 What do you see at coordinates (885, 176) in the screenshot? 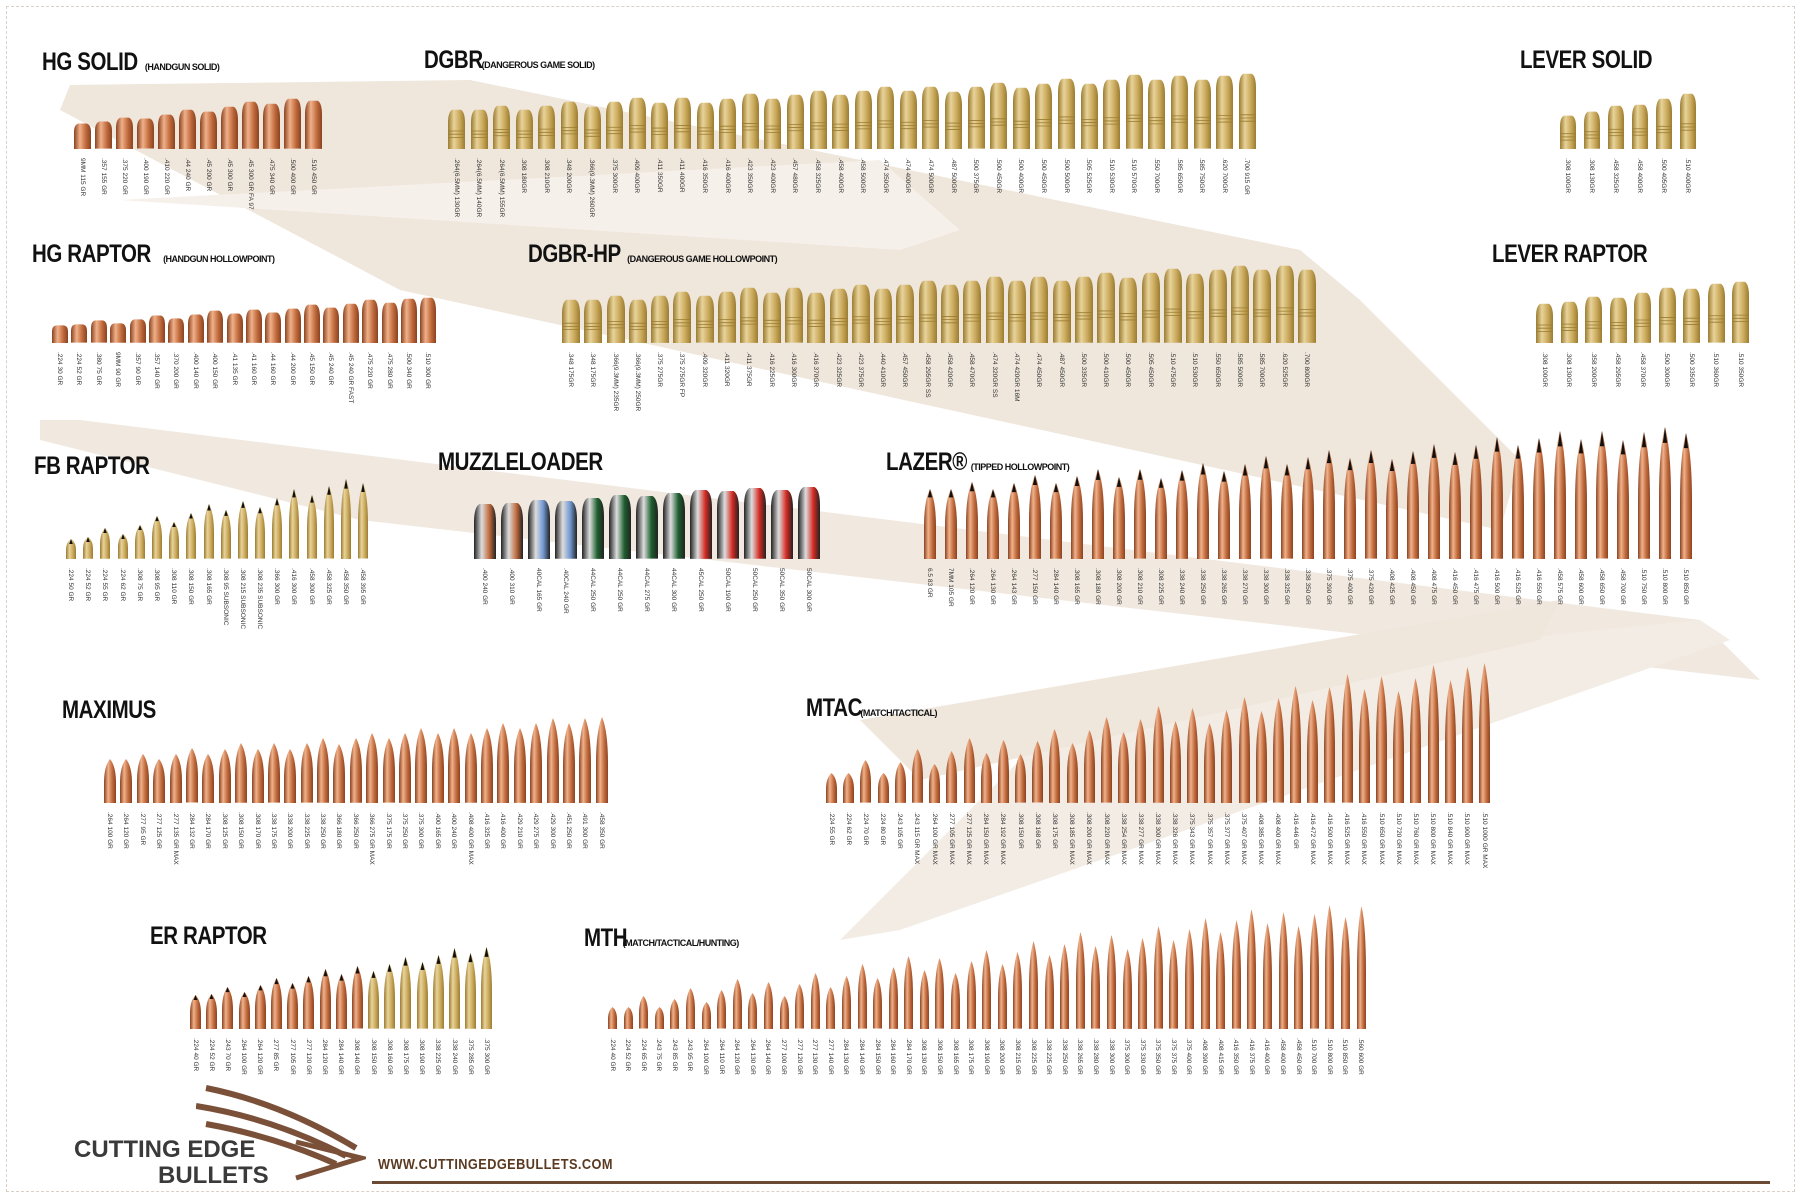
I see `dgbr-bullet-label: .474 350GR` at bounding box center [885, 176].